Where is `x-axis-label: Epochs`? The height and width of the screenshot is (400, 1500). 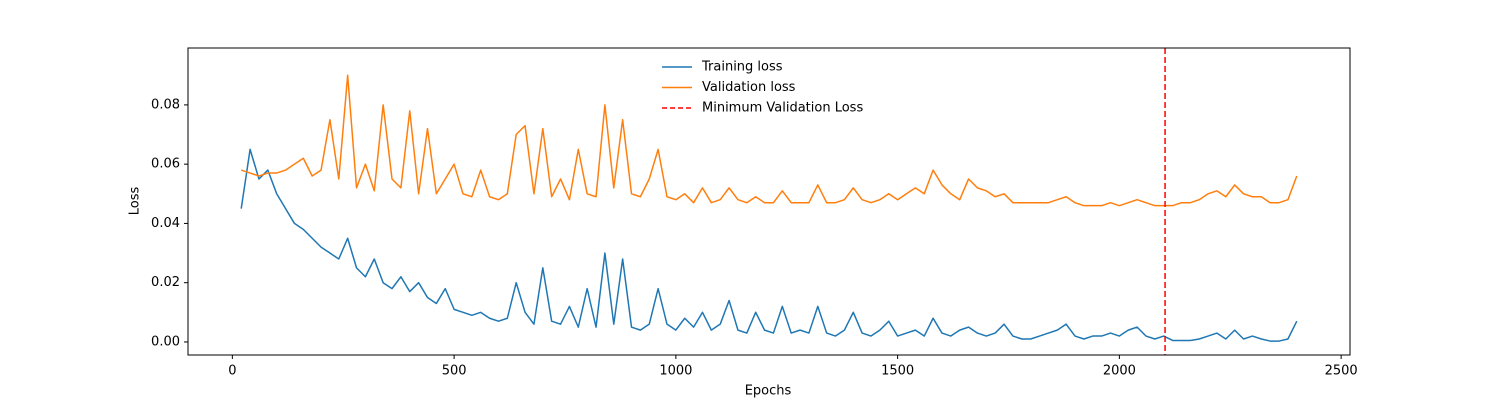 x-axis-label: Epochs is located at coordinates (768, 391).